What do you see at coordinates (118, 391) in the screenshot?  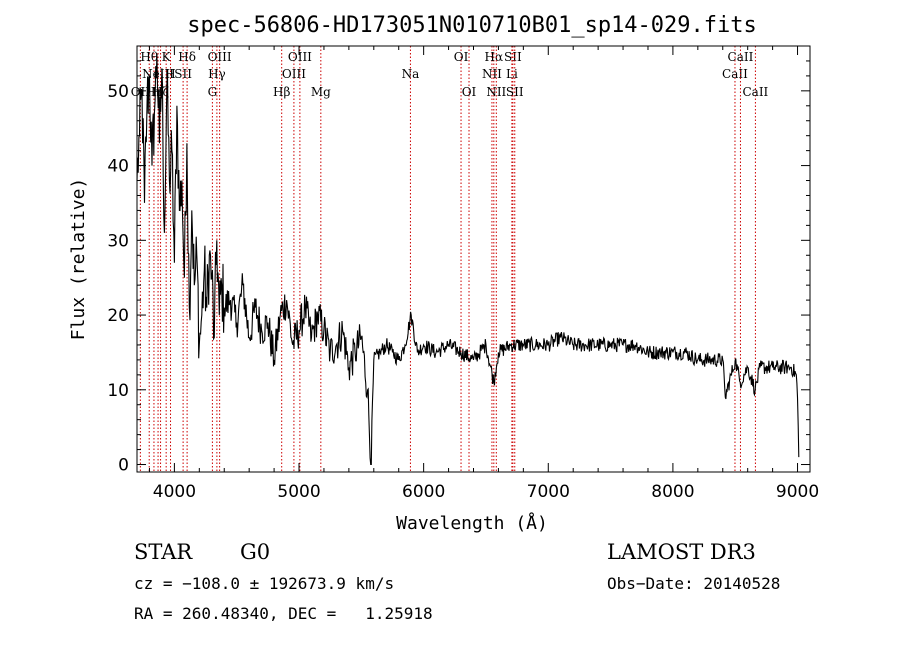 I see `y-tick-label: 10` at bounding box center [118, 391].